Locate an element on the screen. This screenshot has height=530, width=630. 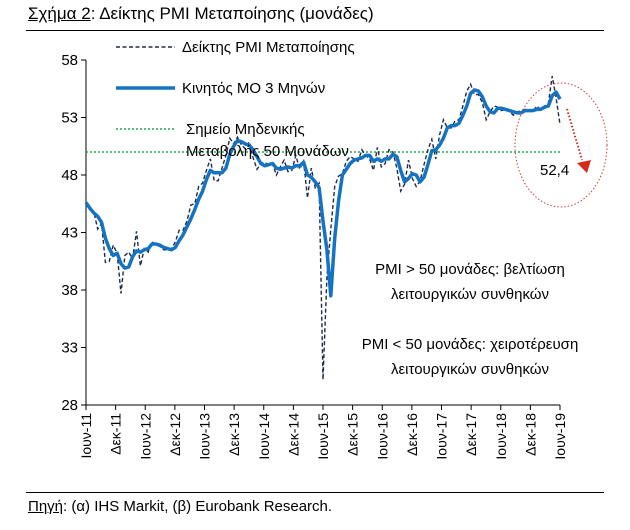
legend-label-moving-average: Κινητός ΜΟ 3 Μηνών is located at coordinates (253, 88).